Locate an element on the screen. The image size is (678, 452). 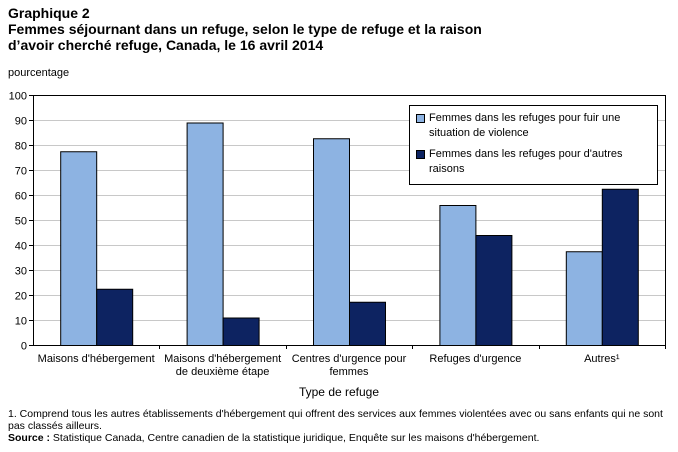
source-label: Source : is located at coordinates (29, 438).